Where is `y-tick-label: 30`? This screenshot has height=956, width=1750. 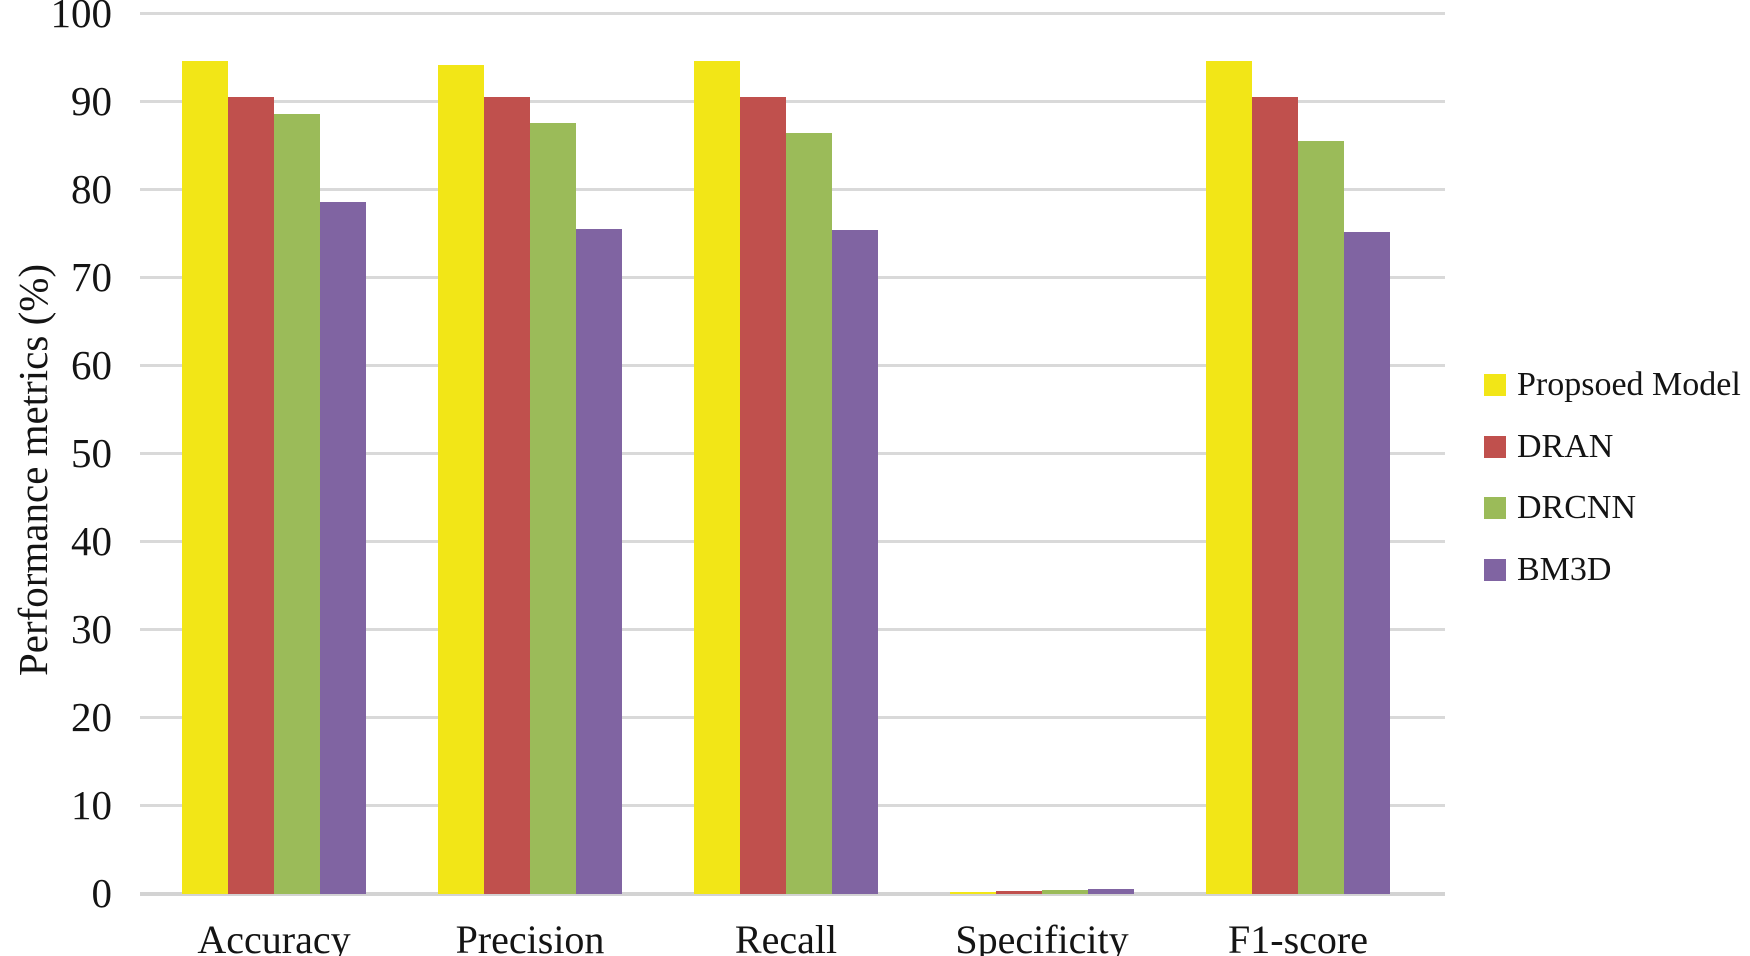 y-tick-label: 30 is located at coordinates (91, 629).